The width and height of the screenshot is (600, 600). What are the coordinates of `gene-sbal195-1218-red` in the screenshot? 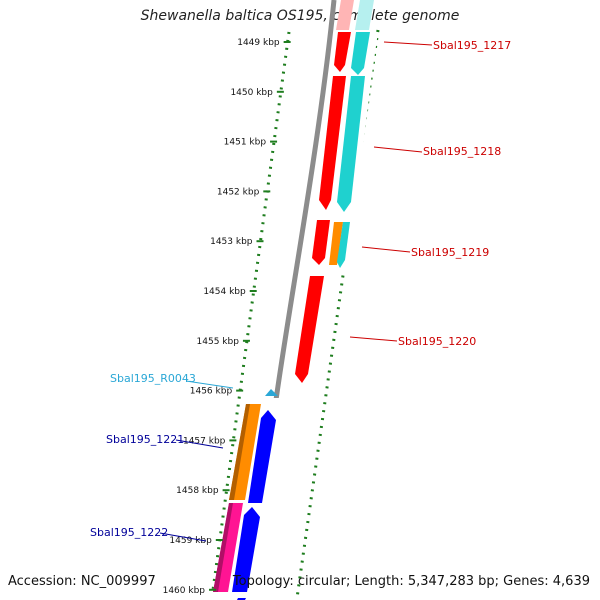 It's located at (332, 143).